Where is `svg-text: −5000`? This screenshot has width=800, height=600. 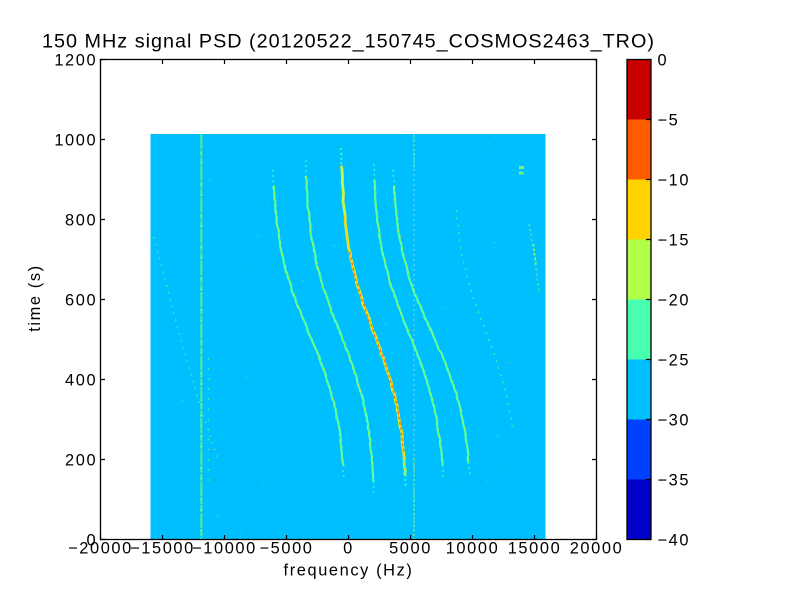 svg-text: −5000 is located at coordinates (286, 549).